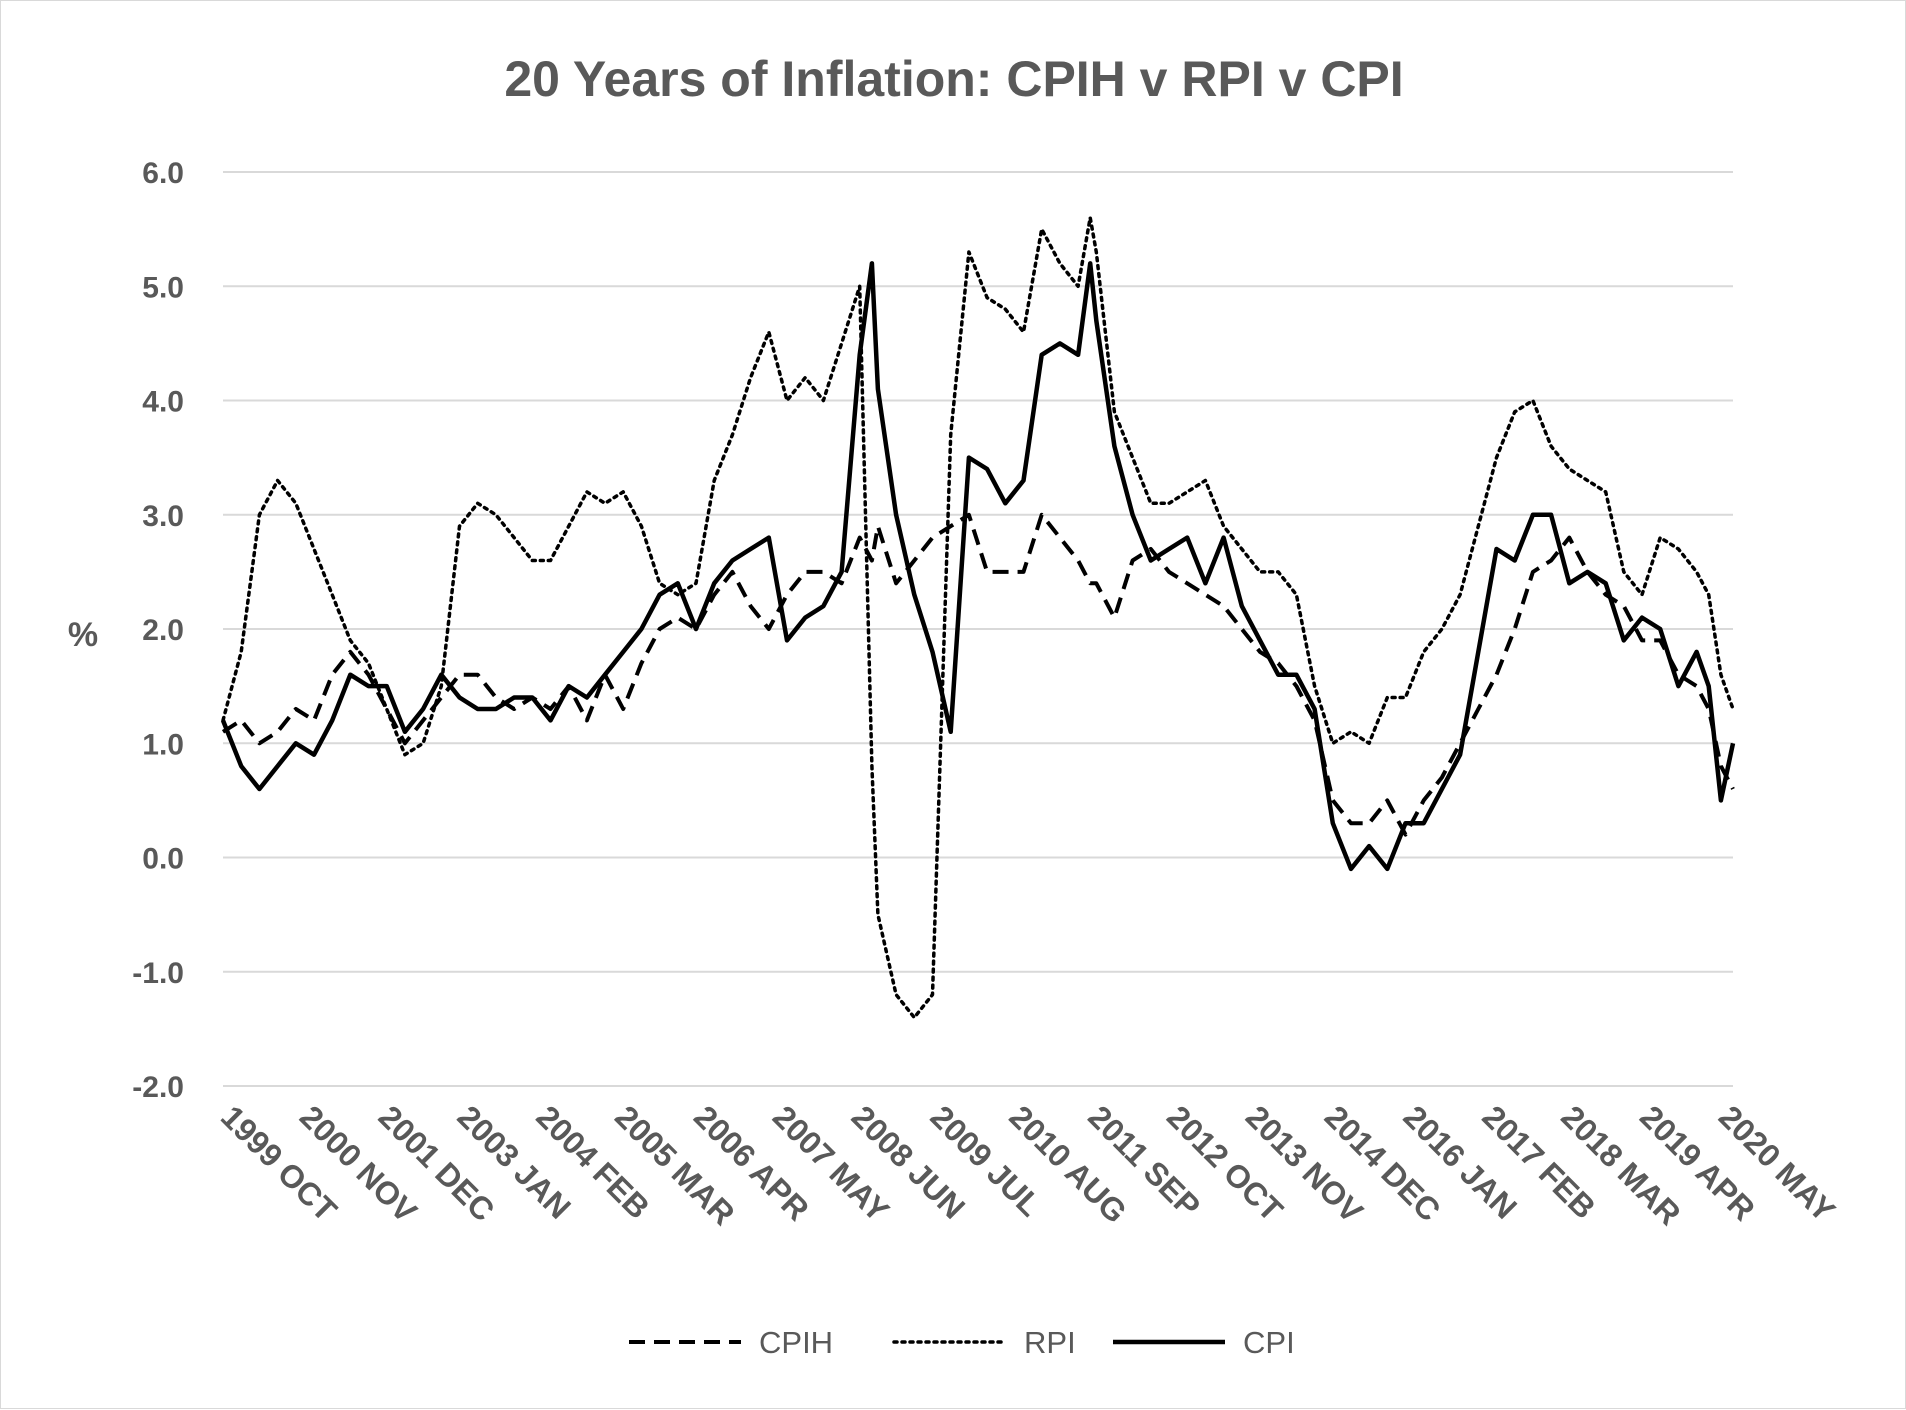 This screenshot has width=1906, height=1410. Describe the element at coordinates (163, 630) in the screenshot. I see `y-tick-label: 2.0` at that location.